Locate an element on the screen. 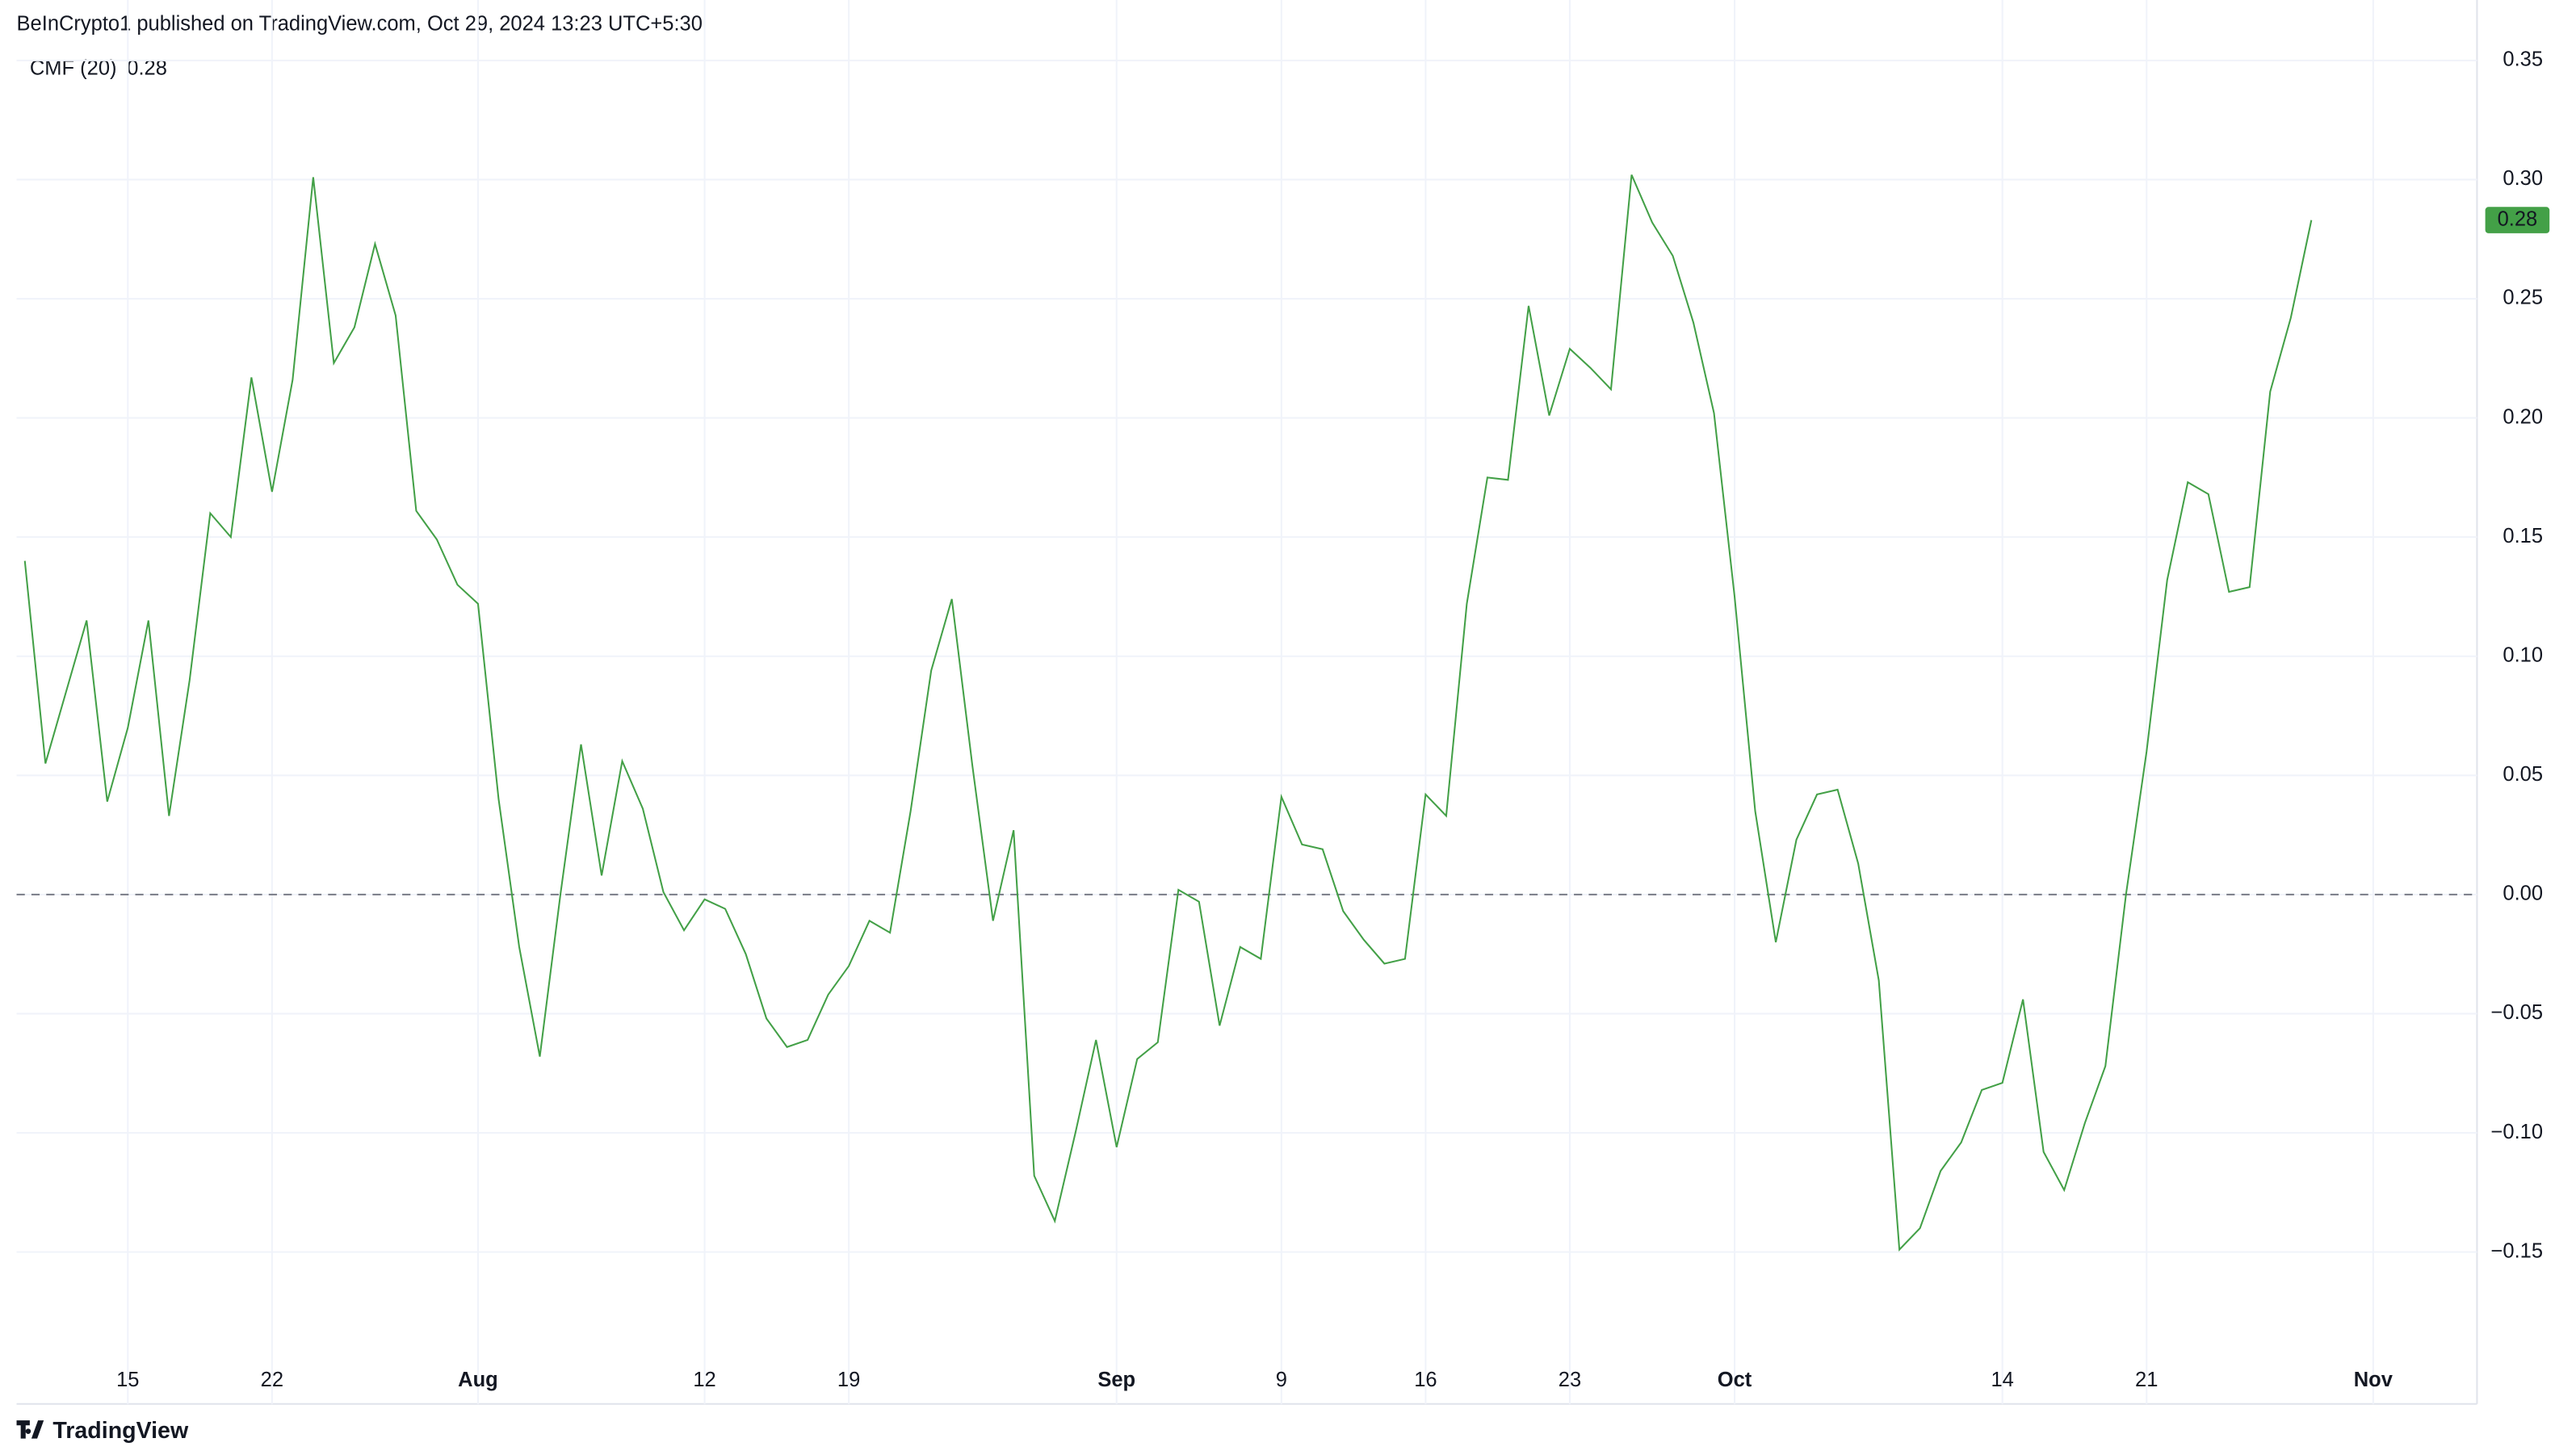 This screenshot has height=1455, width=2576. x-tick-label: 16 is located at coordinates (1425, 1380).